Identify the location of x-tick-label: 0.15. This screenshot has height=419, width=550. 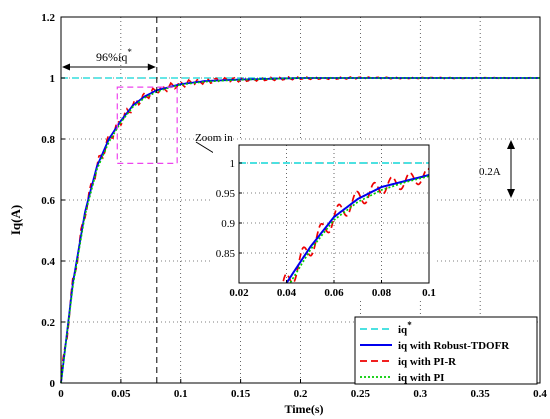
(241, 394).